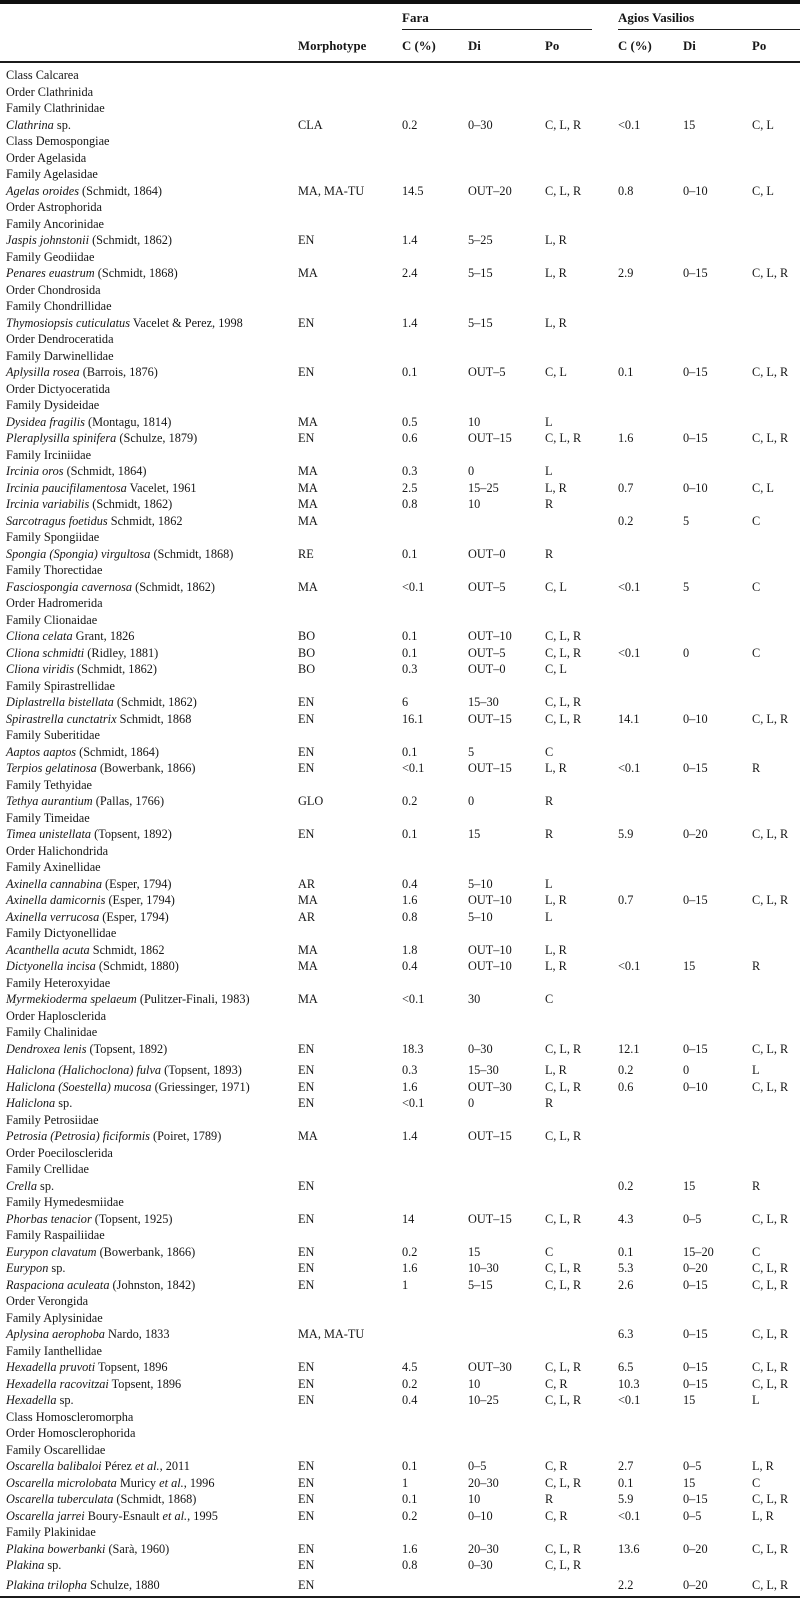 This screenshot has width=800, height=1601. What do you see at coordinates (186, 322) in the screenshot?
I see `name-roman-segment: Vacelet & Perez, 1998` at bounding box center [186, 322].